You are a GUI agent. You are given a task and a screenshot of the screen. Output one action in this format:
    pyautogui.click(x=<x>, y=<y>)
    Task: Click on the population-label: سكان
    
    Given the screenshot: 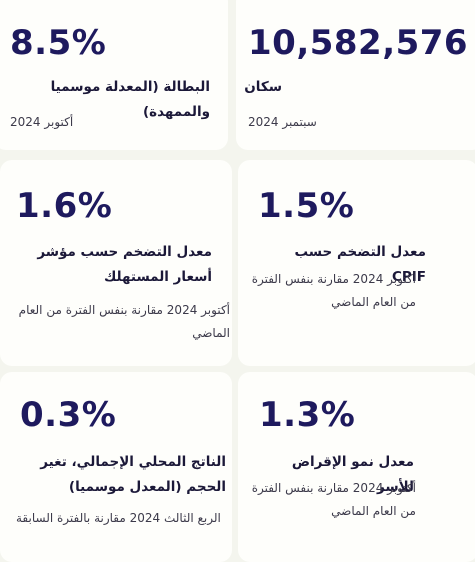 What is the action you would take?
    pyautogui.click(x=263, y=87)
    